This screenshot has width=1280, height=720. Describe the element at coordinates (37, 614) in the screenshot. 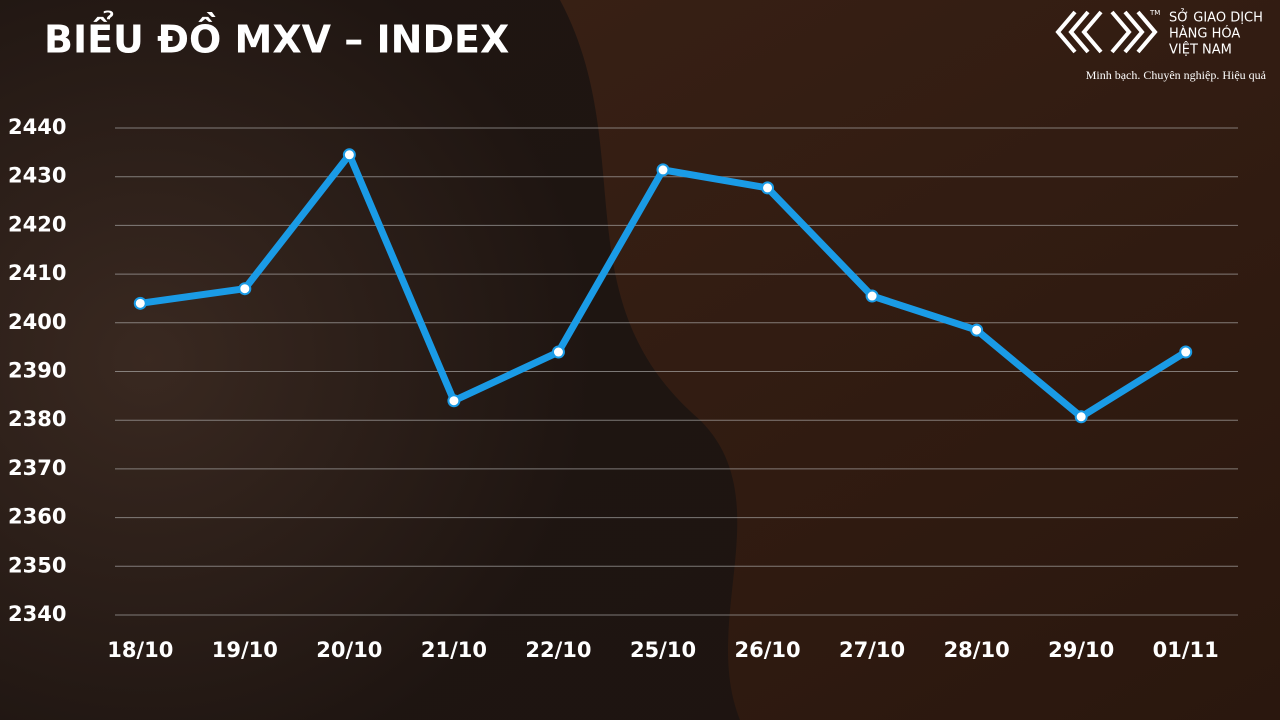

I see `y-tick-label: 2340` at that location.